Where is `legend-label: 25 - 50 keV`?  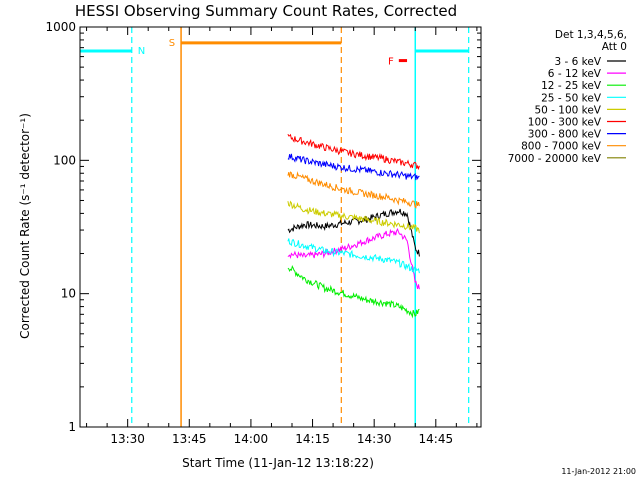 legend-label: 25 - 50 keV is located at coordinates (571, 98).